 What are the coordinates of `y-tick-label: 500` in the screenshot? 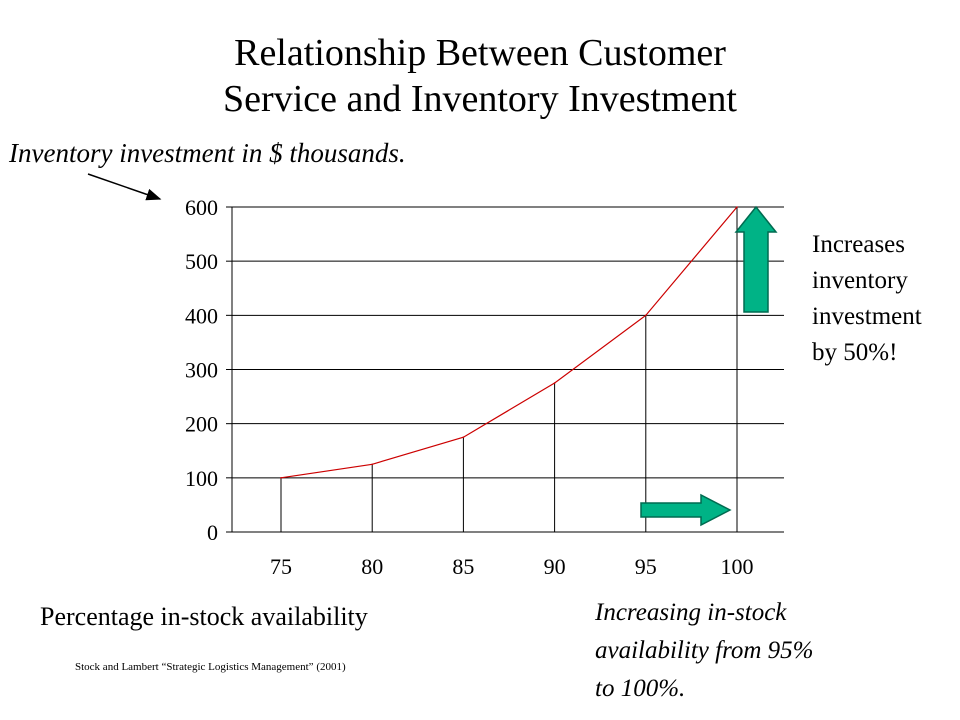 It's located at (201, 261).